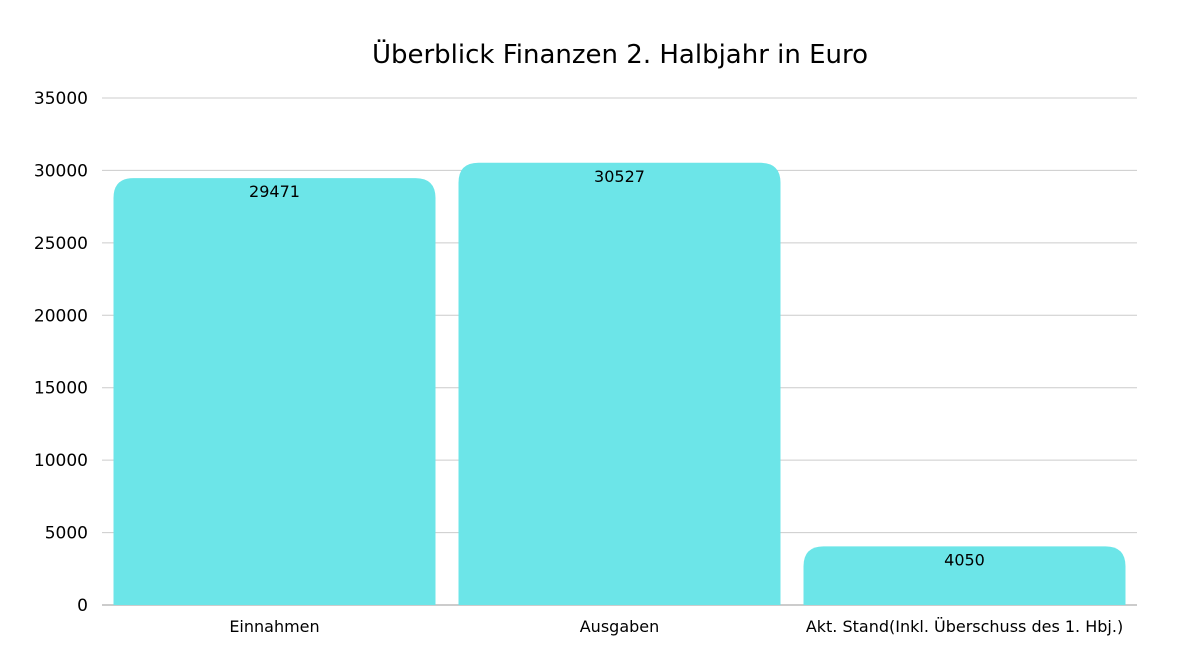 The image size is (1185, 671). I want to click on x-category-label: Ausgaben, so click(620, 626).